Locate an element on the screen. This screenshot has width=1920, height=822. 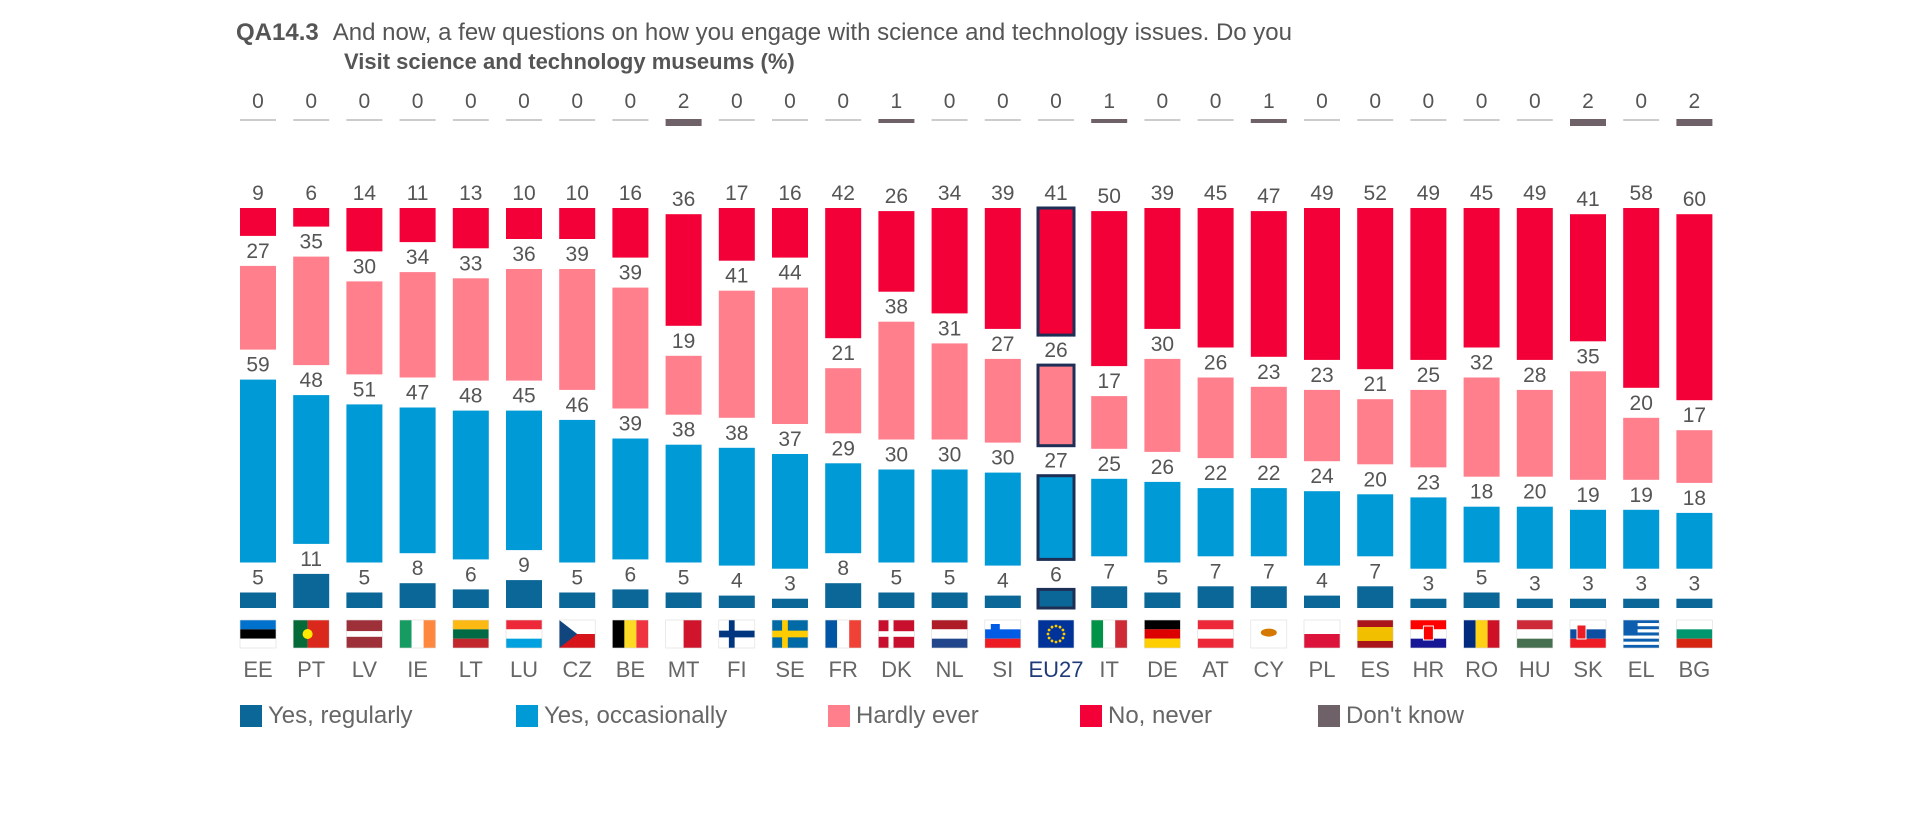
flag-eu-icon is located at coordinates (1056, 634).